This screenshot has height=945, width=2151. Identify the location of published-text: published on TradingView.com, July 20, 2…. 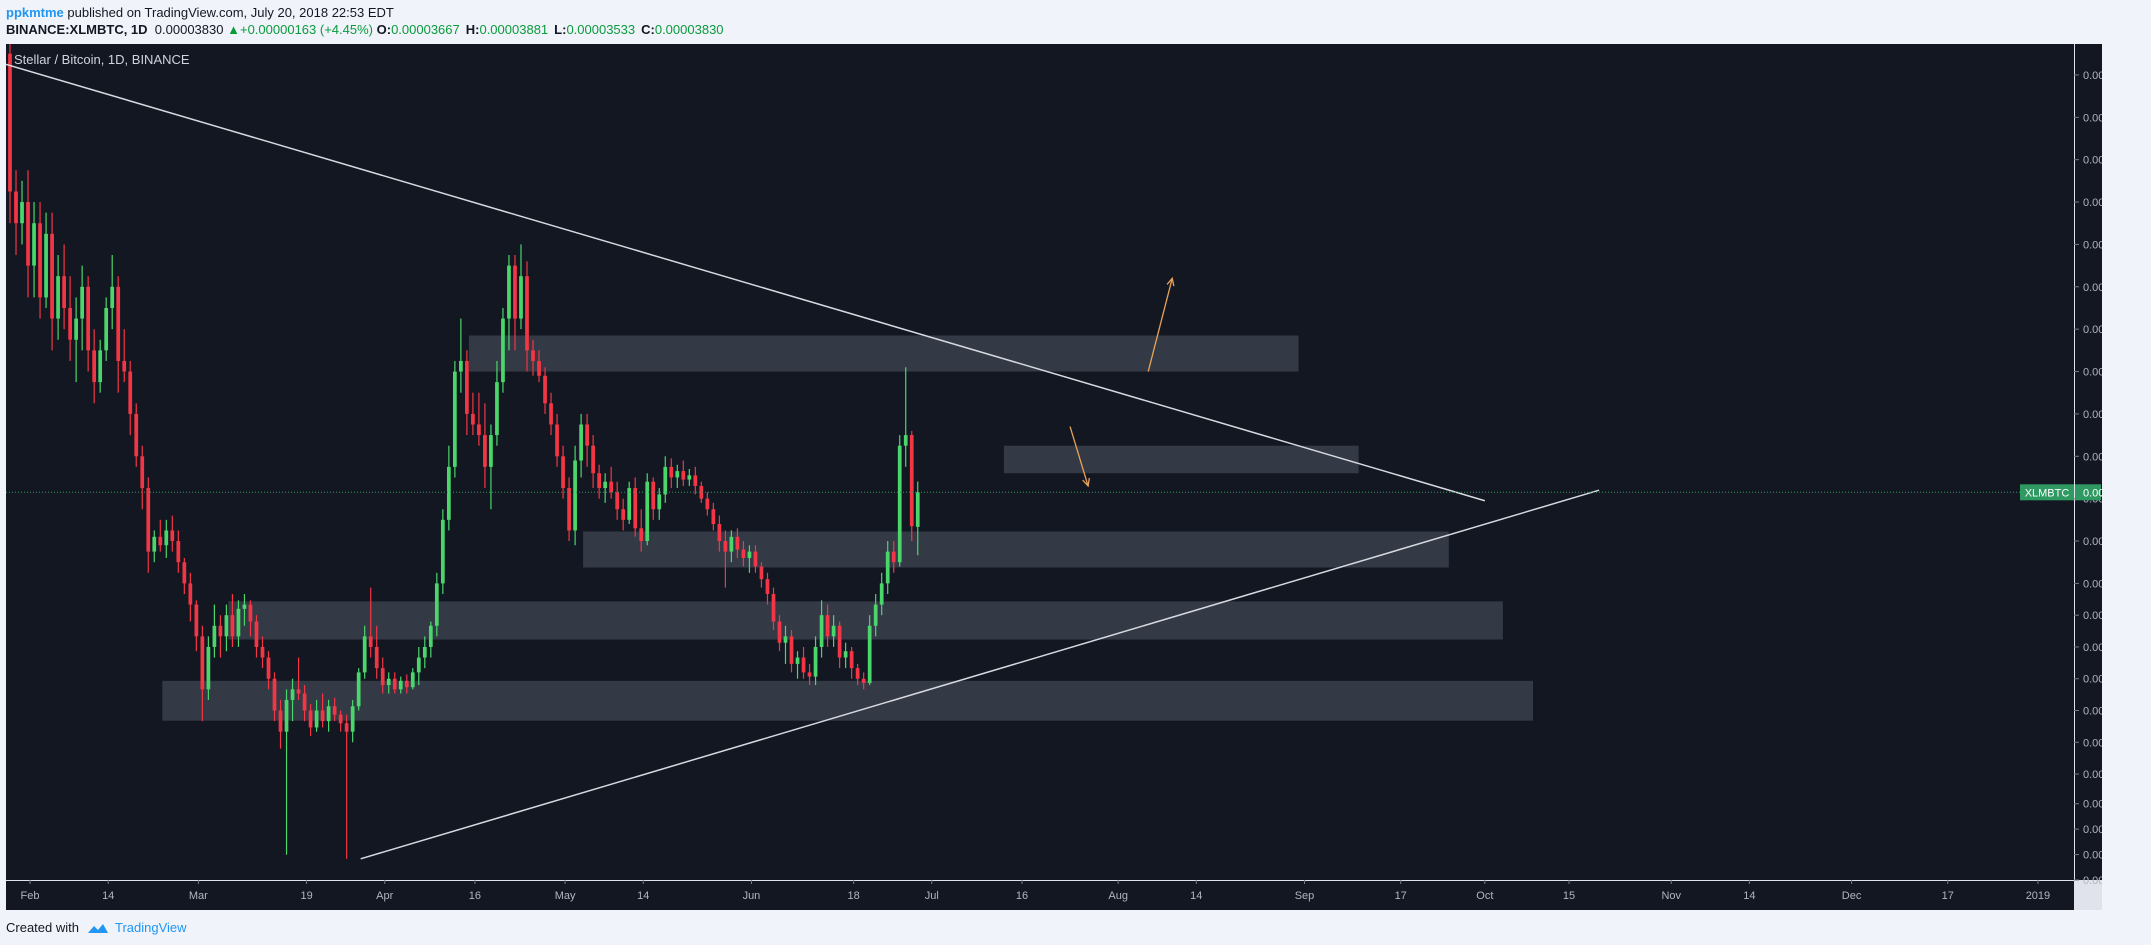
(230, 12).